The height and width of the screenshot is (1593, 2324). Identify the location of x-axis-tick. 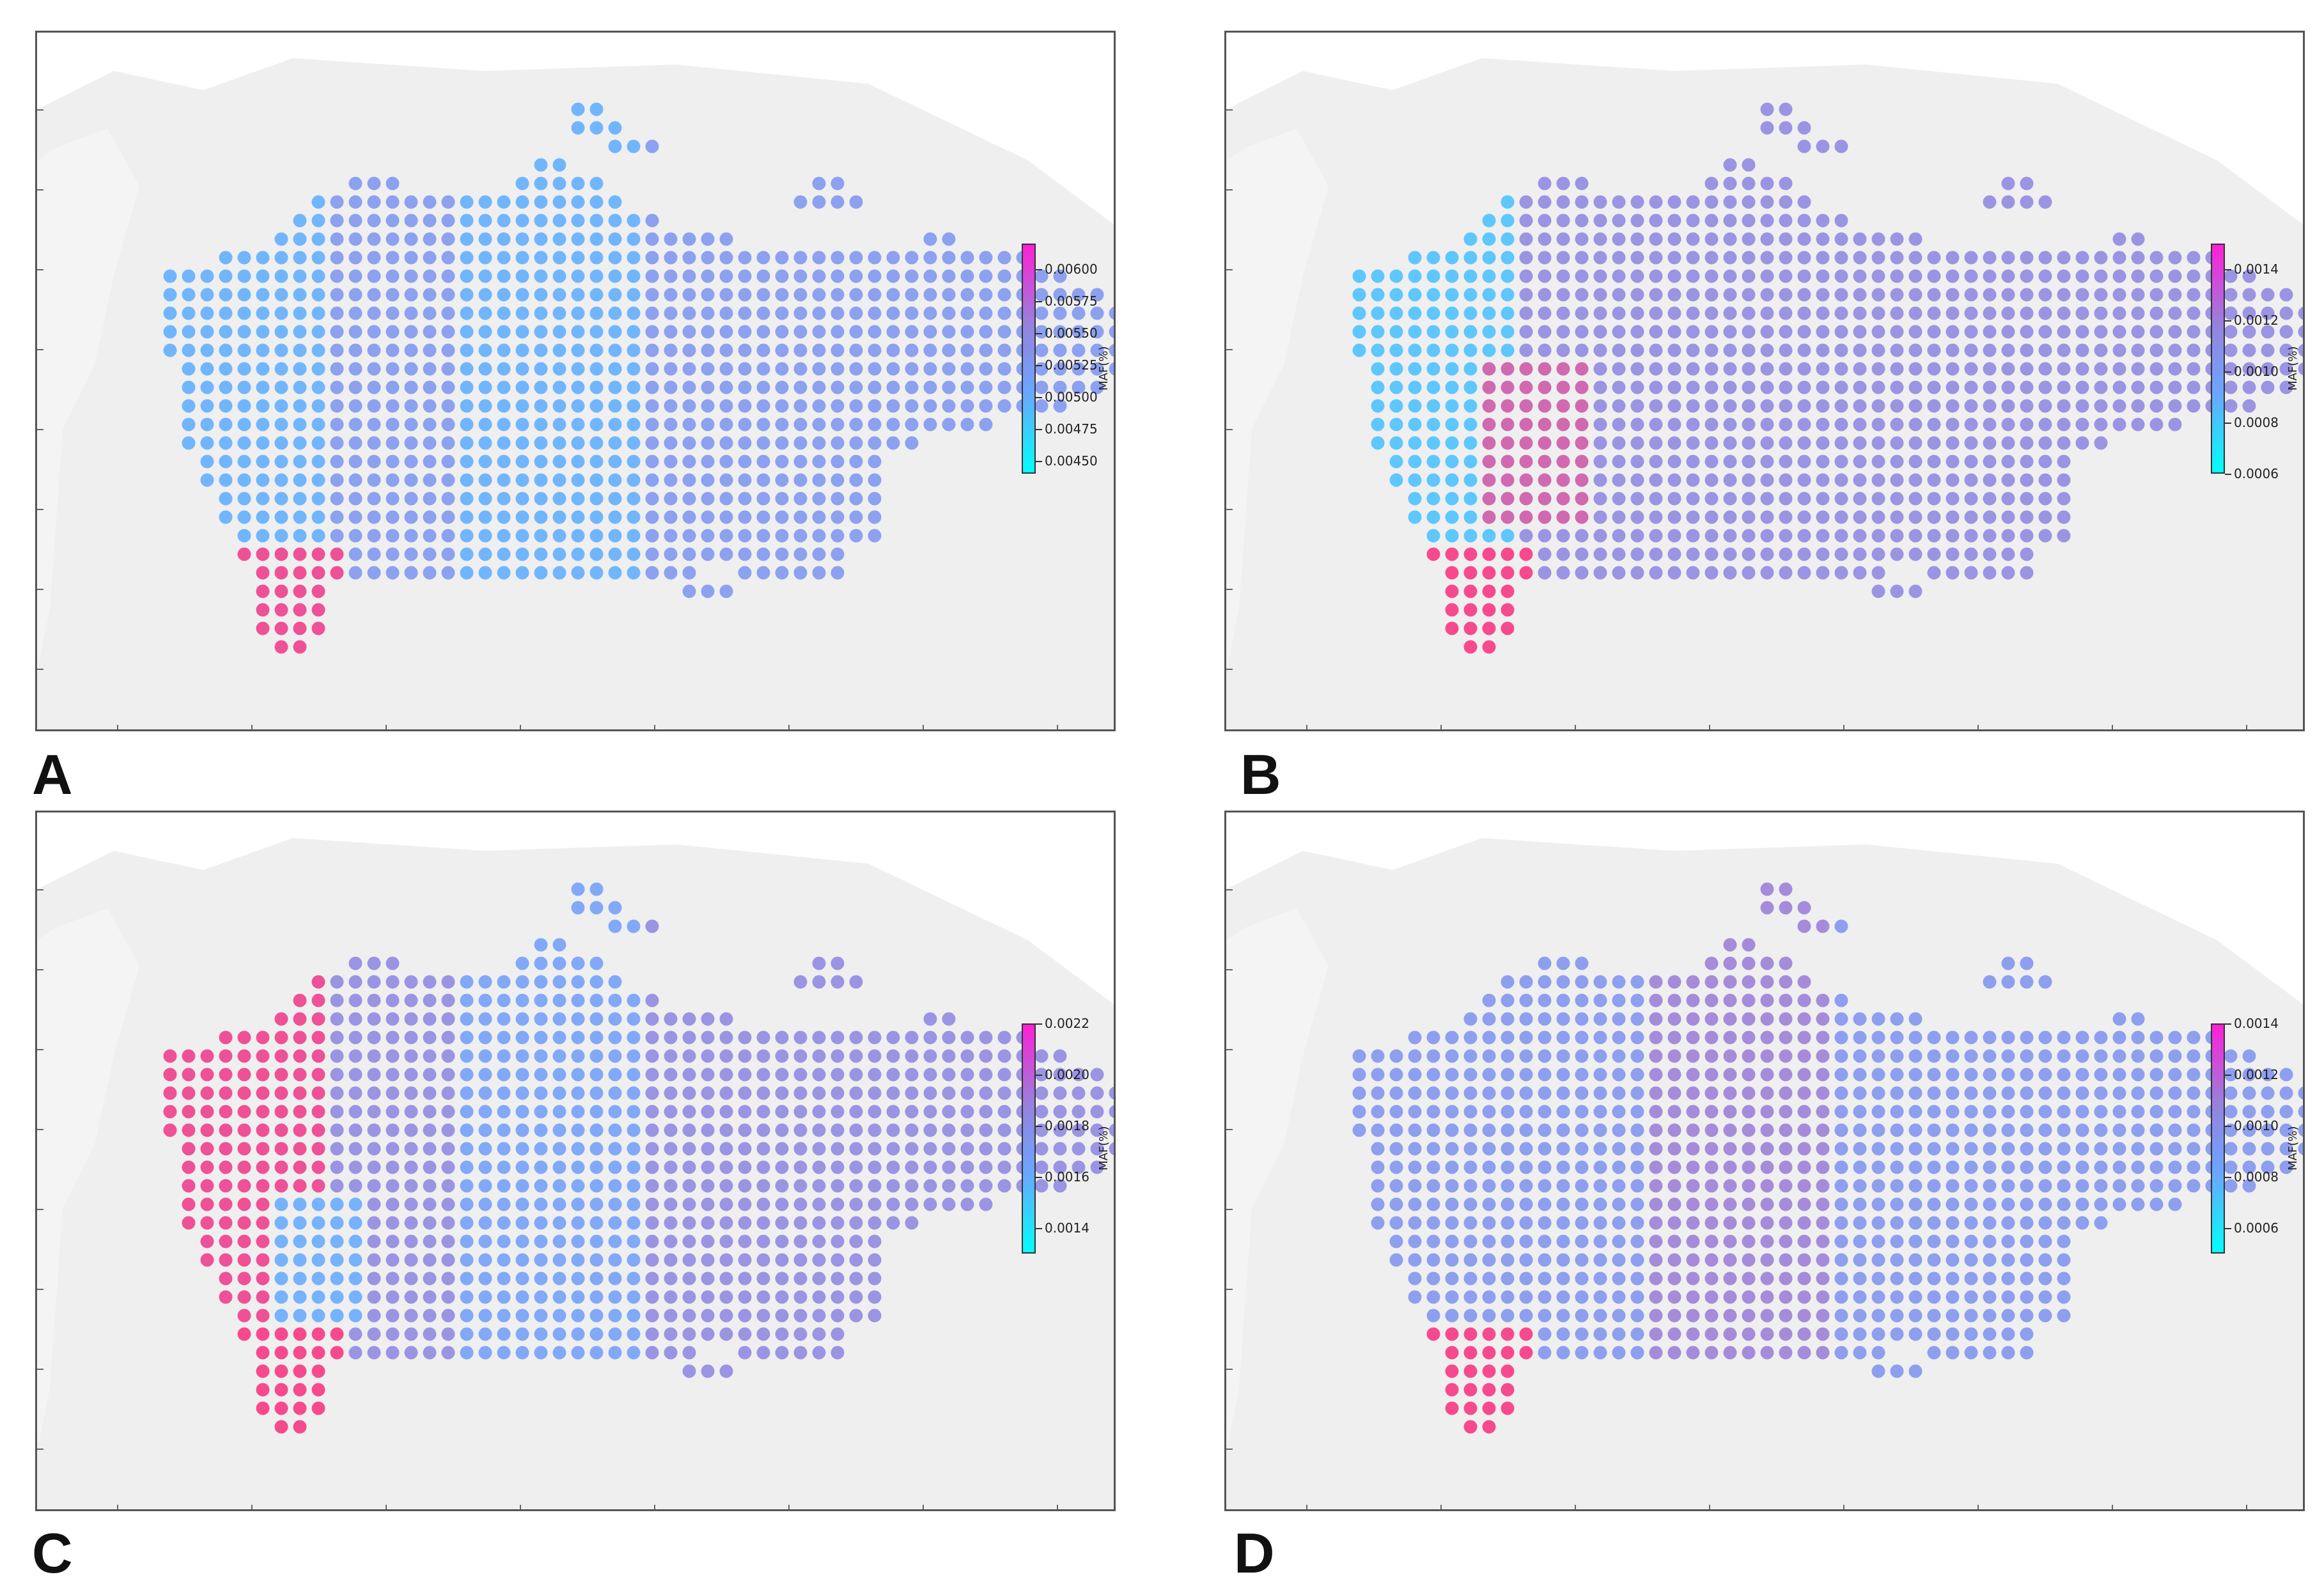
(789, 727).